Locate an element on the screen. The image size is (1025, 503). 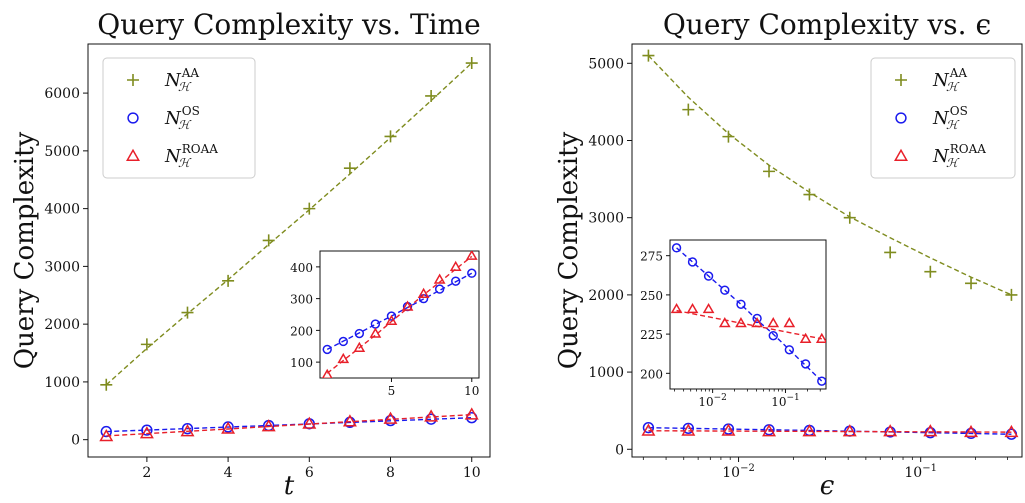
chart1-ytick-label-2: 2000 is located at coordinates (62, 325).